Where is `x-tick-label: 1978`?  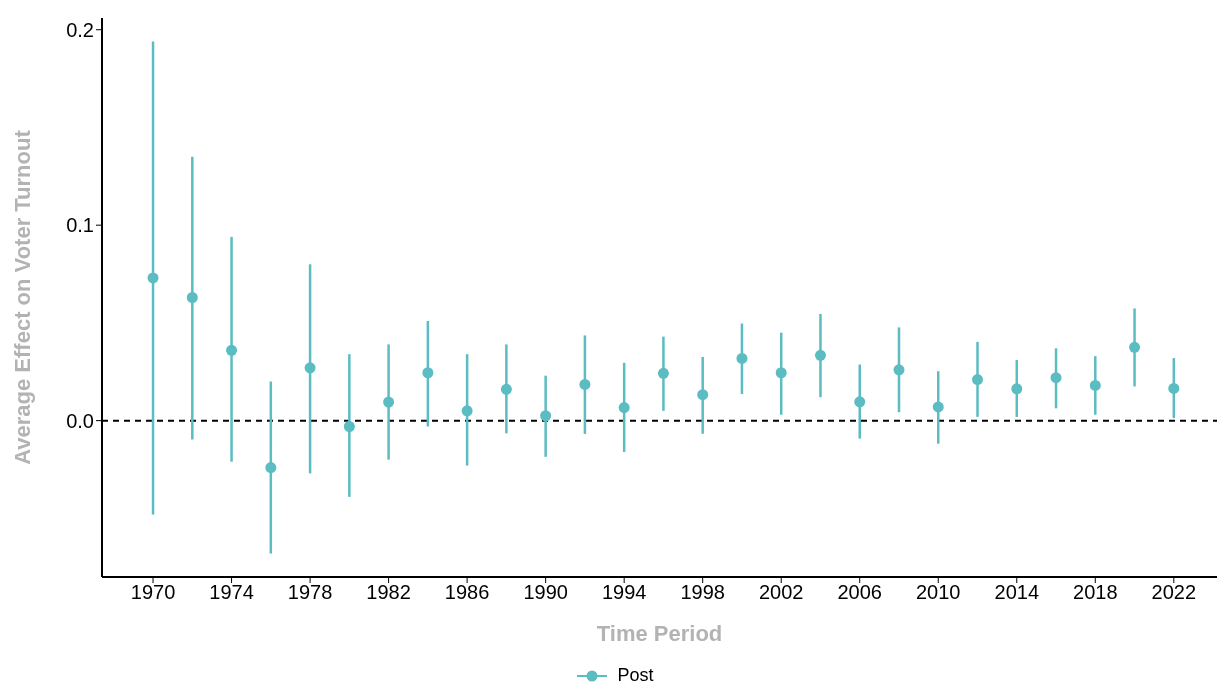 x-tick-label: 1978 is located at coordinates (310, 592).